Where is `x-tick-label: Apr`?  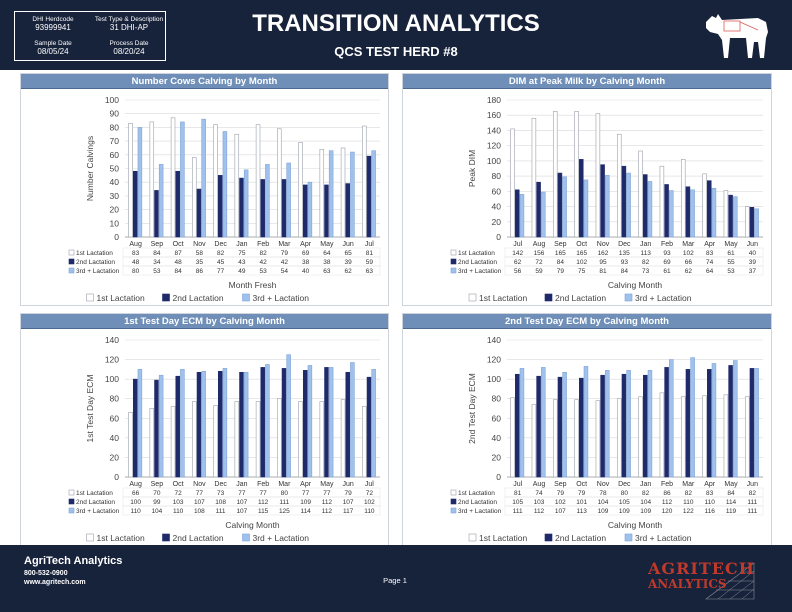 x-tick-label: Apr is located at coordinates (710, 244).